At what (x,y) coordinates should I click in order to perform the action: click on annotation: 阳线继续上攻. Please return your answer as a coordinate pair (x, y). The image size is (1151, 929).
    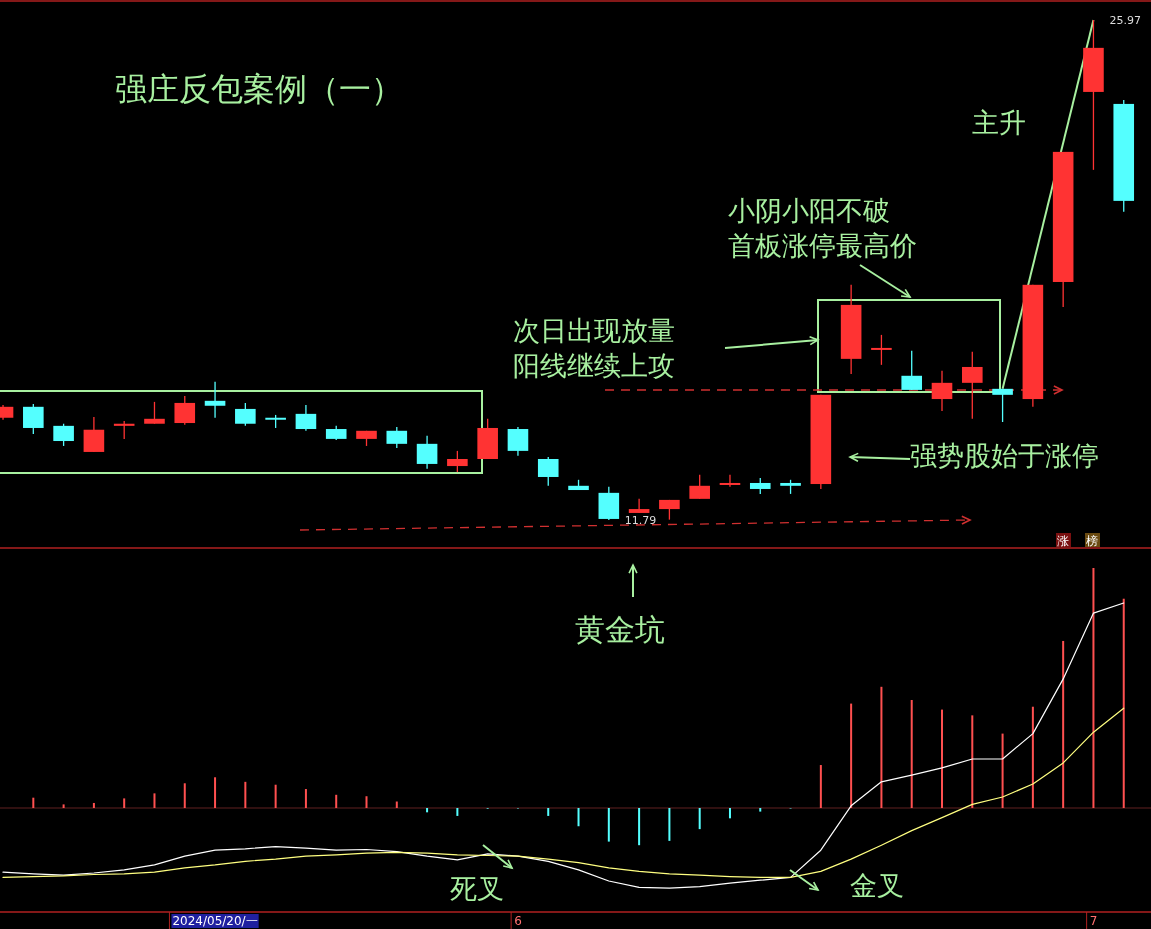
    Looking at the image, I should click on (594, 365).